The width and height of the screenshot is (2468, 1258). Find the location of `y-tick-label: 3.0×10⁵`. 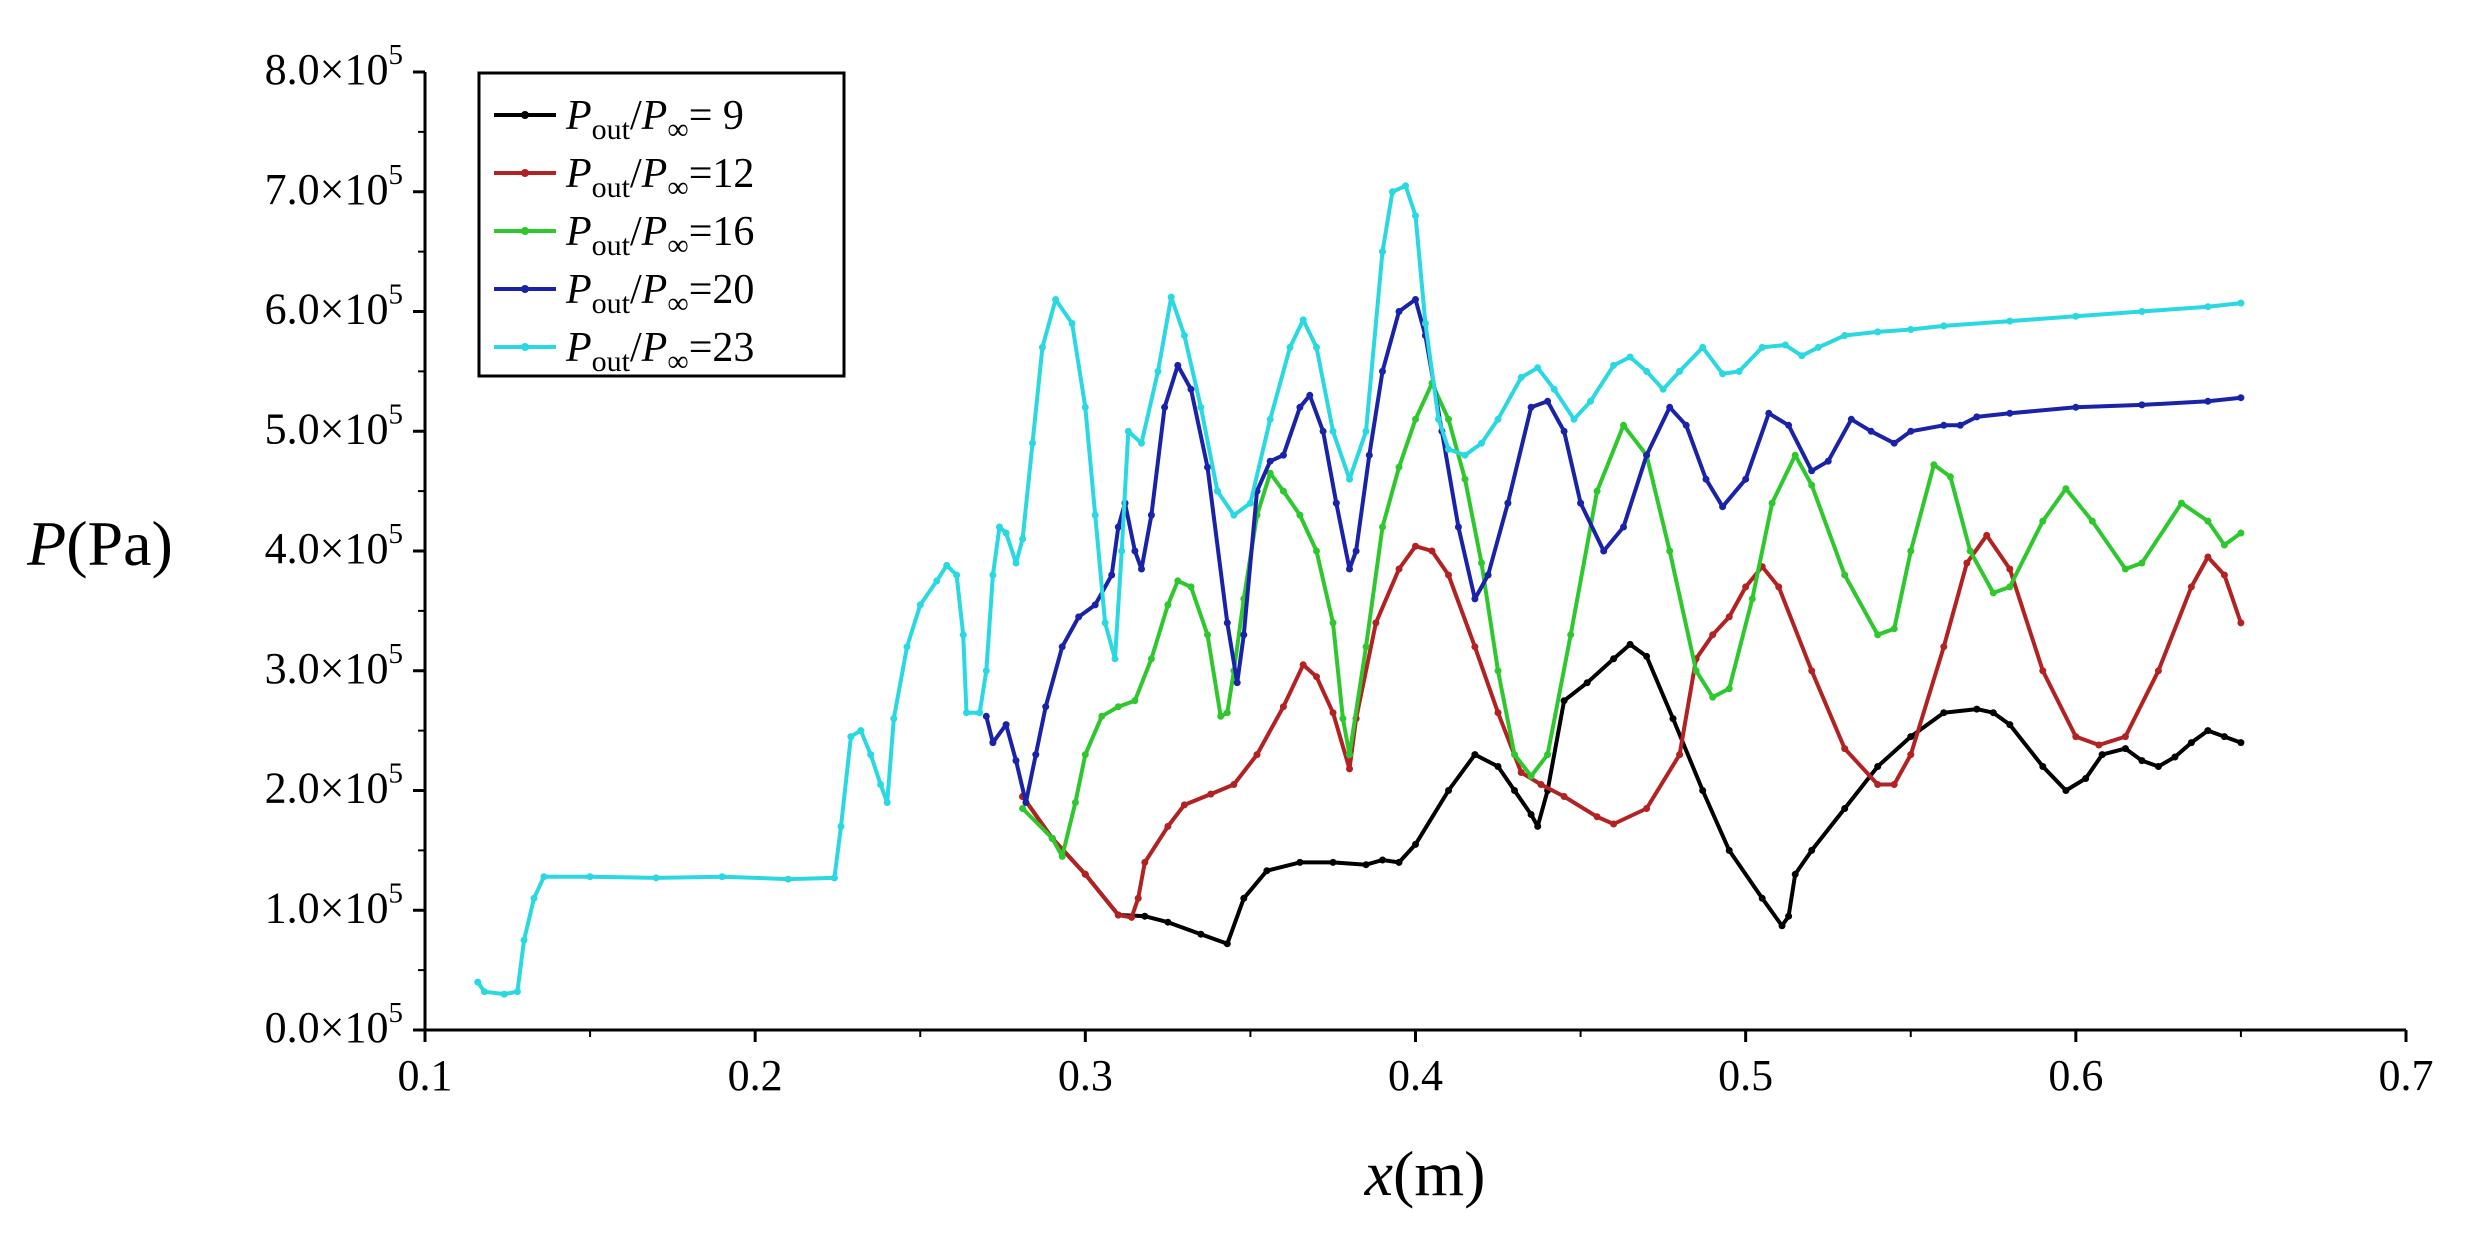

y-tick-label: 3.0×10⁵ is located at coordinates (334, 665).